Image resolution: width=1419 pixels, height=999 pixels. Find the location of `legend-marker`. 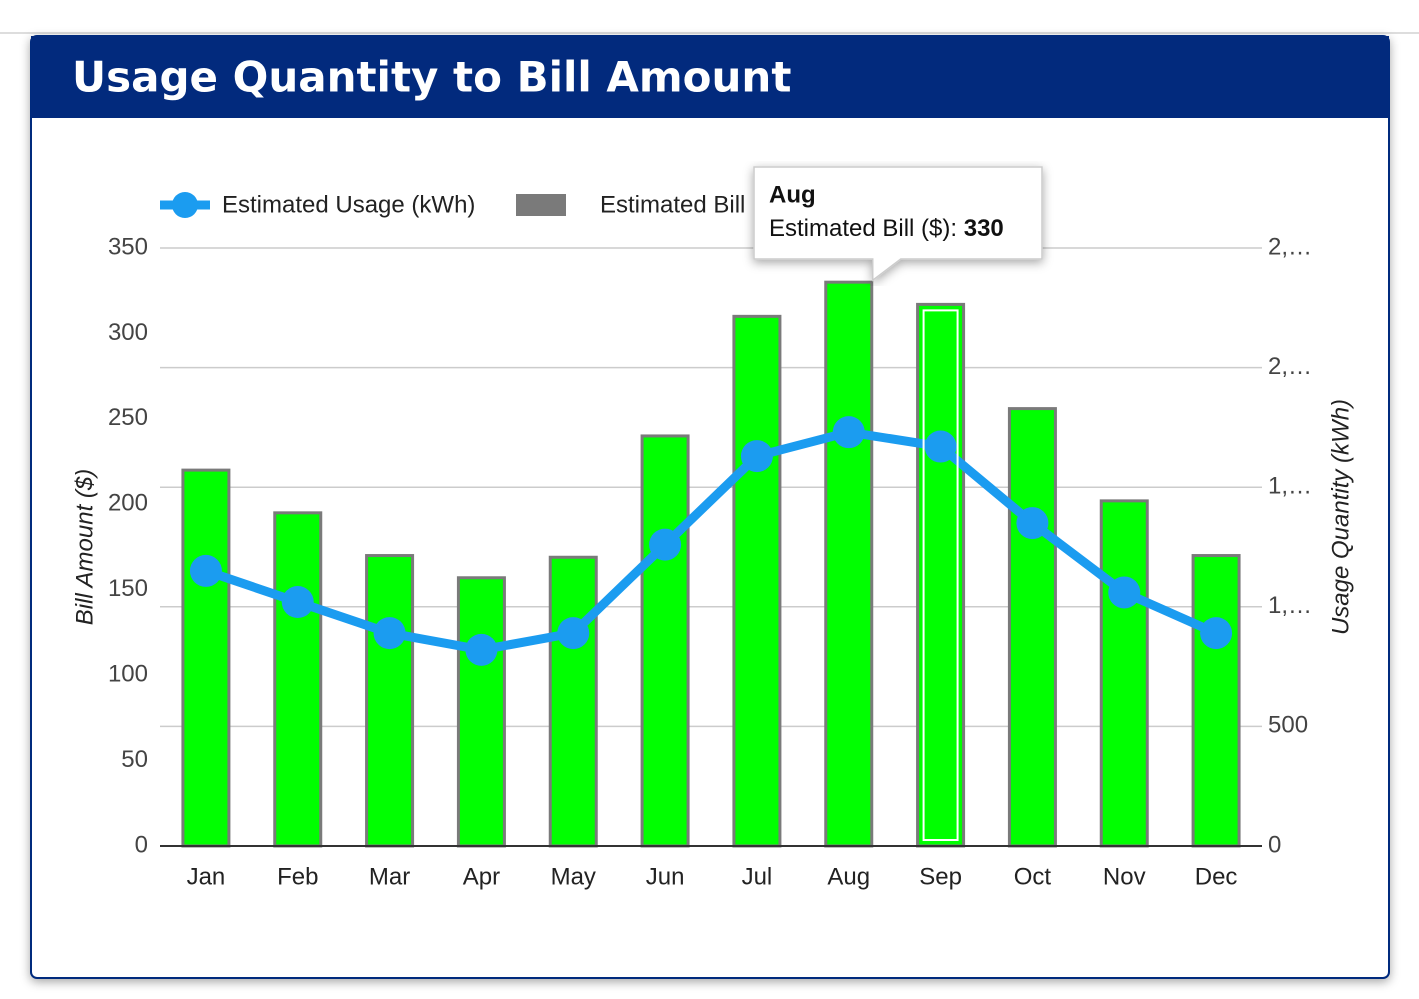

legend-marker is located at coordinates (185, 205).